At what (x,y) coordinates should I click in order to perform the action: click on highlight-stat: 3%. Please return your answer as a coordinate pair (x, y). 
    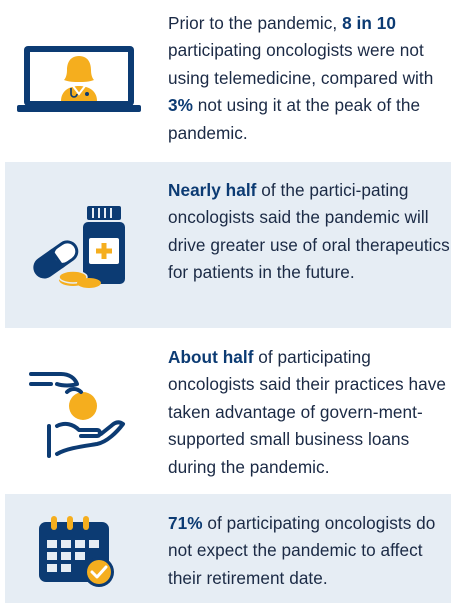
    Looking at the image, I should click on (180, 105).